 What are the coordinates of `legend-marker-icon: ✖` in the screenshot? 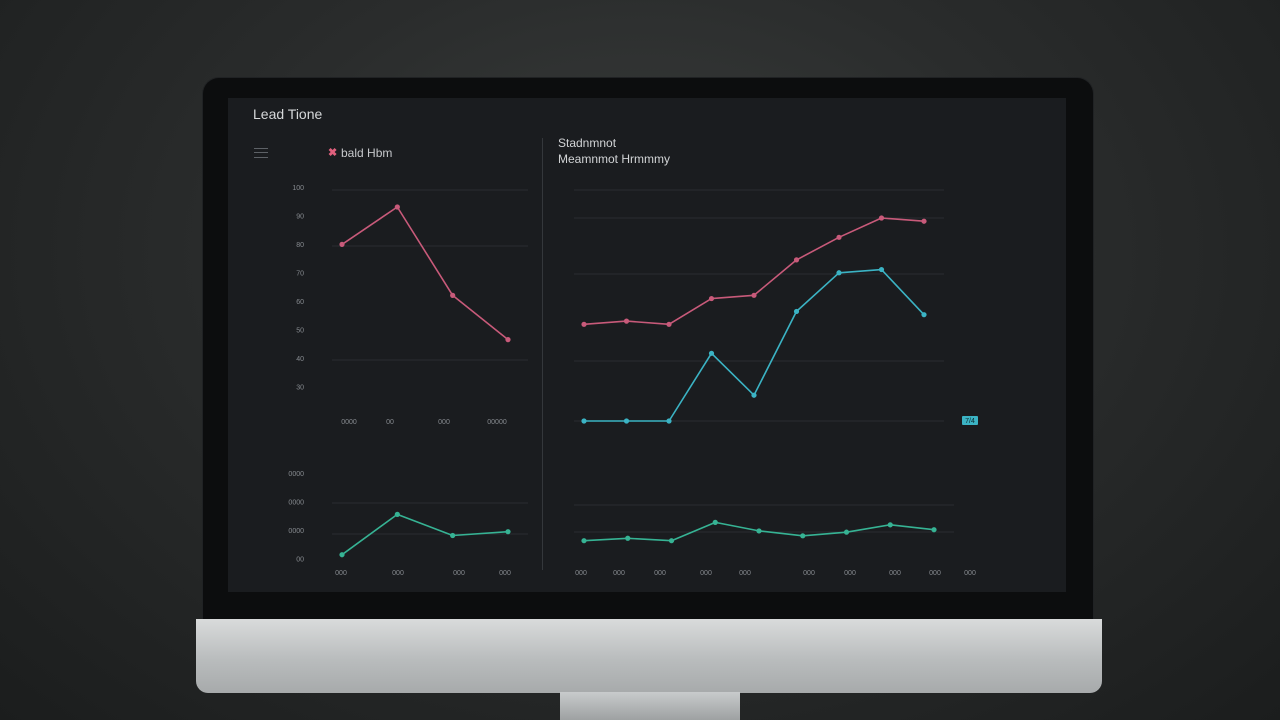 It's located at (333, 153).